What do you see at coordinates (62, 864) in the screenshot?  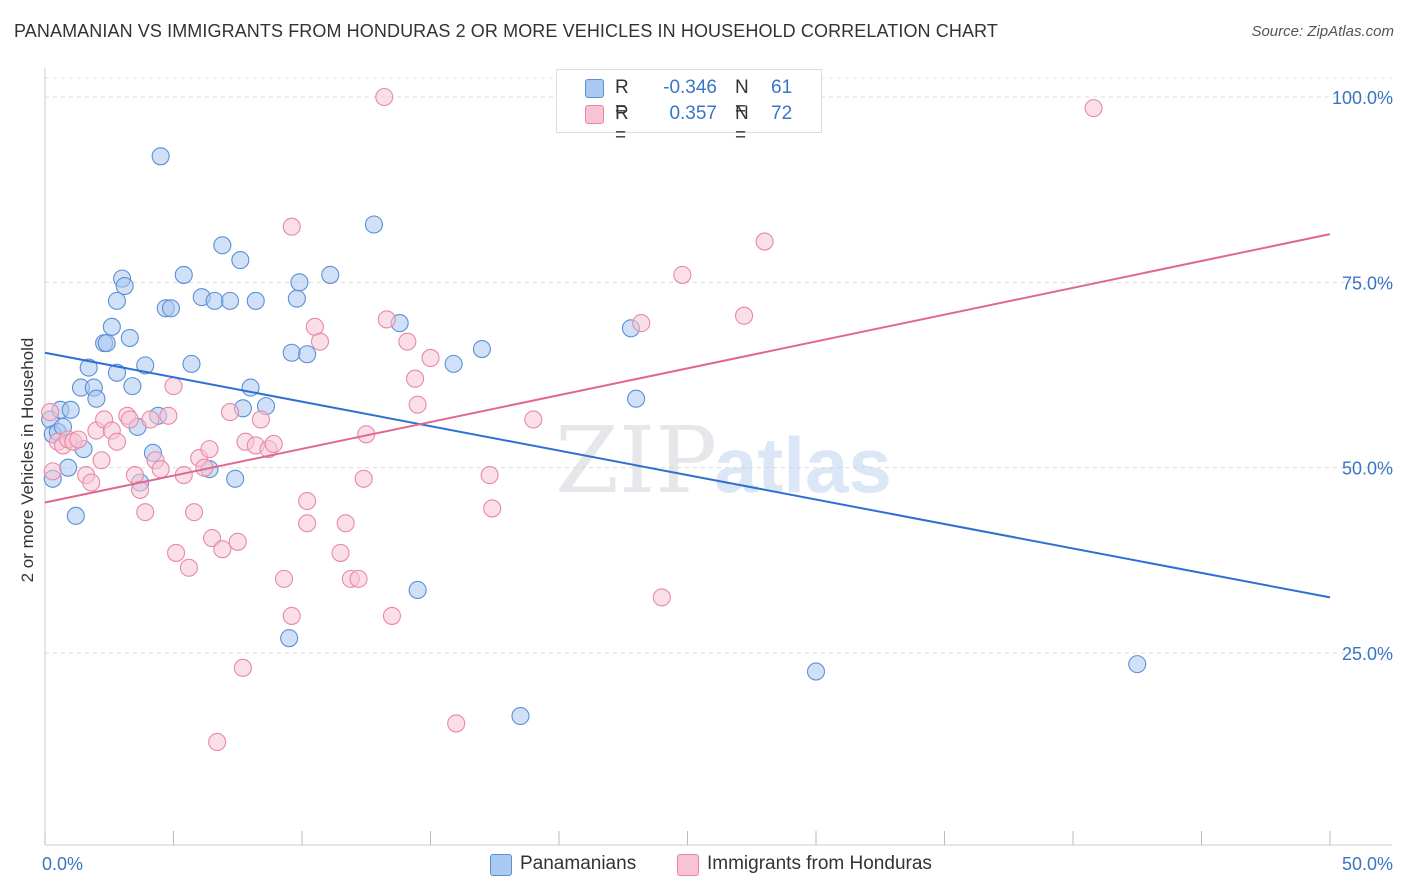 I see `x-tick-label-min: 0.0%` at bounding box center [62, 864].